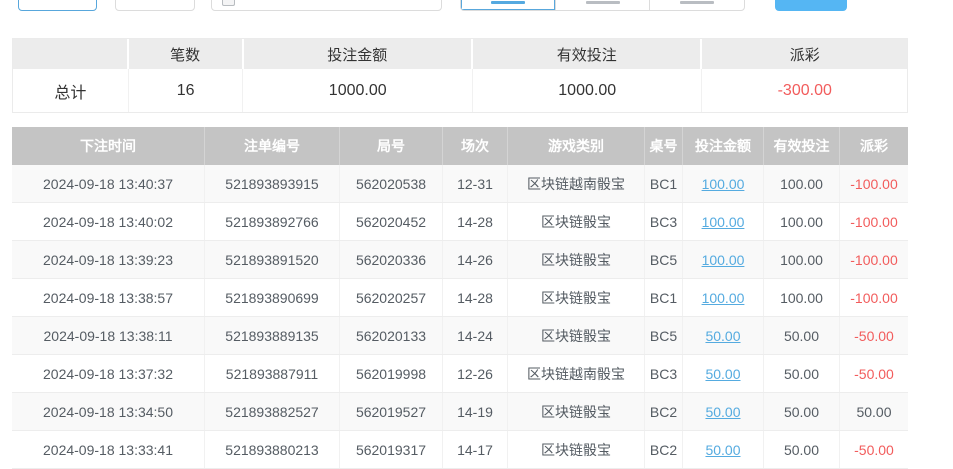 The height and width of the screenshot is (469, 953). Describe the element at coordinates (272, 259) in the screenshot. I see `cell-bet-id: 521893891520` at that location.